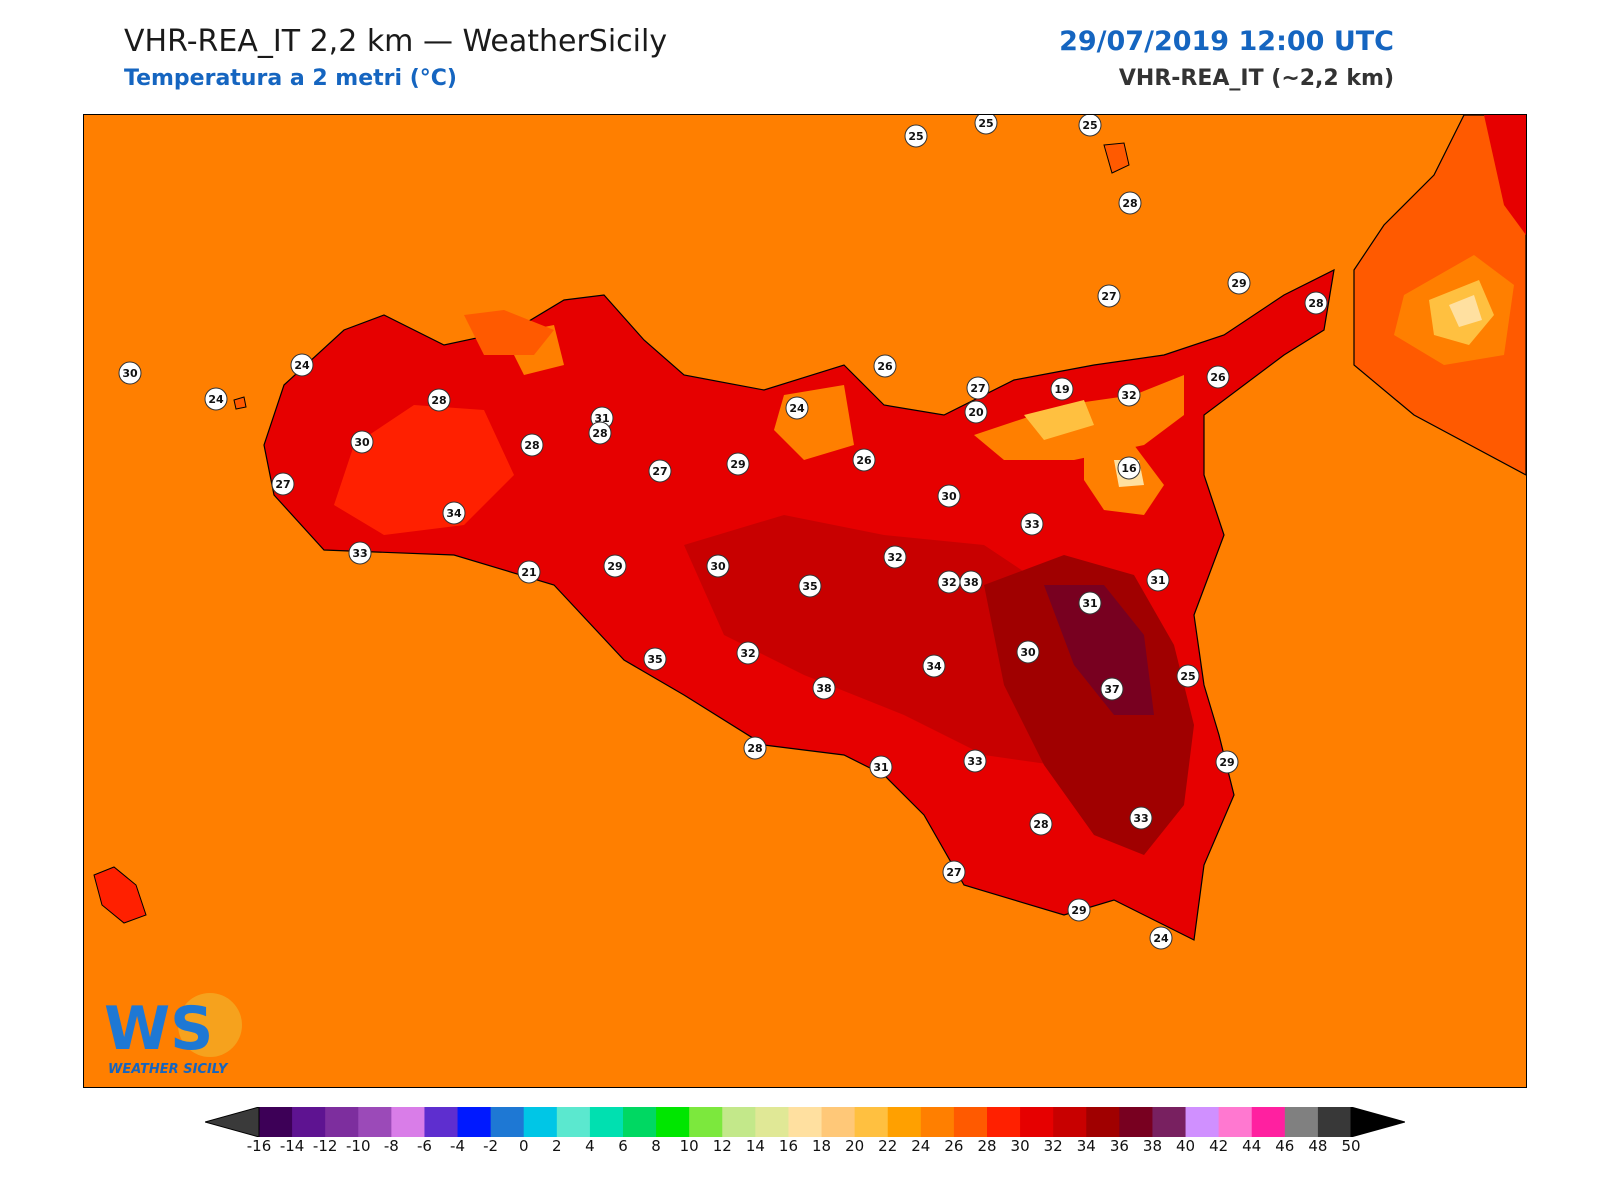  I want to click on colorbar-tick-label: 2, so click(557, 1146).